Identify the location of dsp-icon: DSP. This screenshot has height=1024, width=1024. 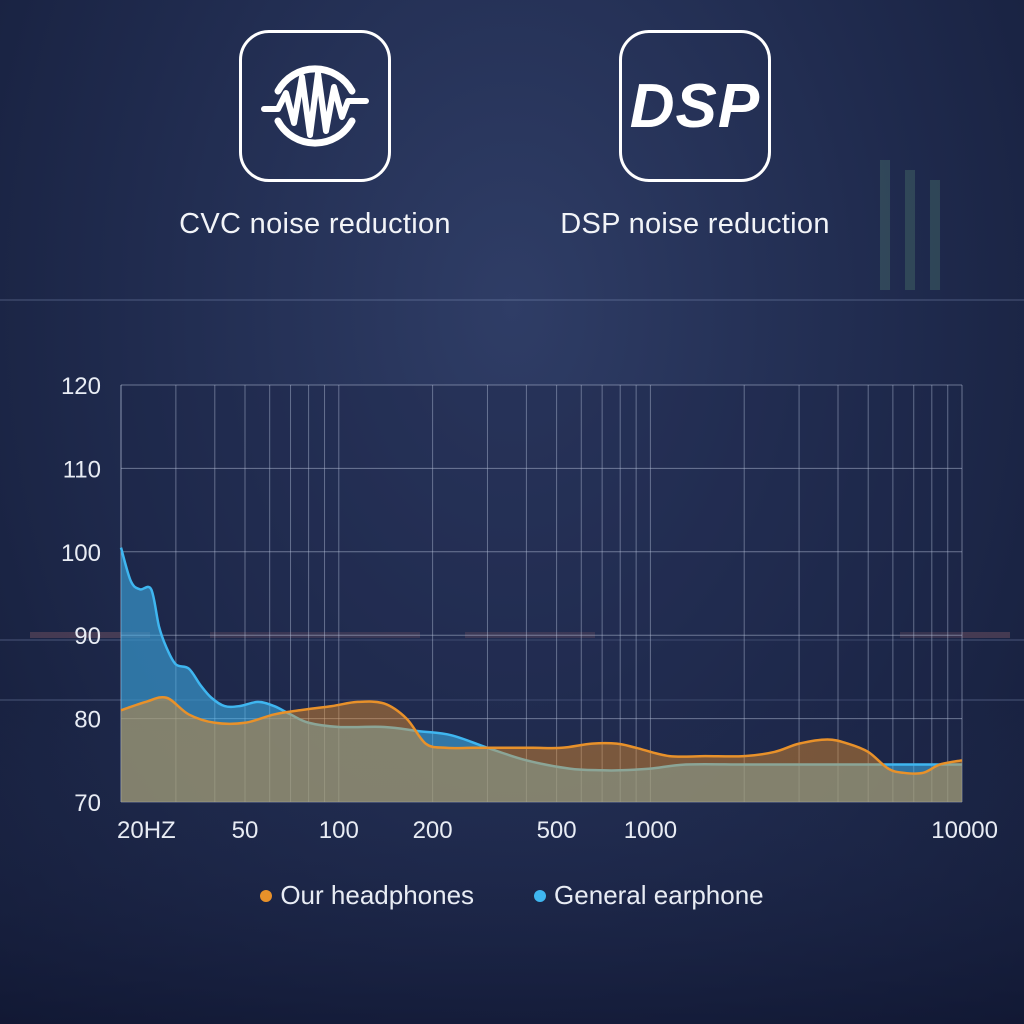
(695, 106).